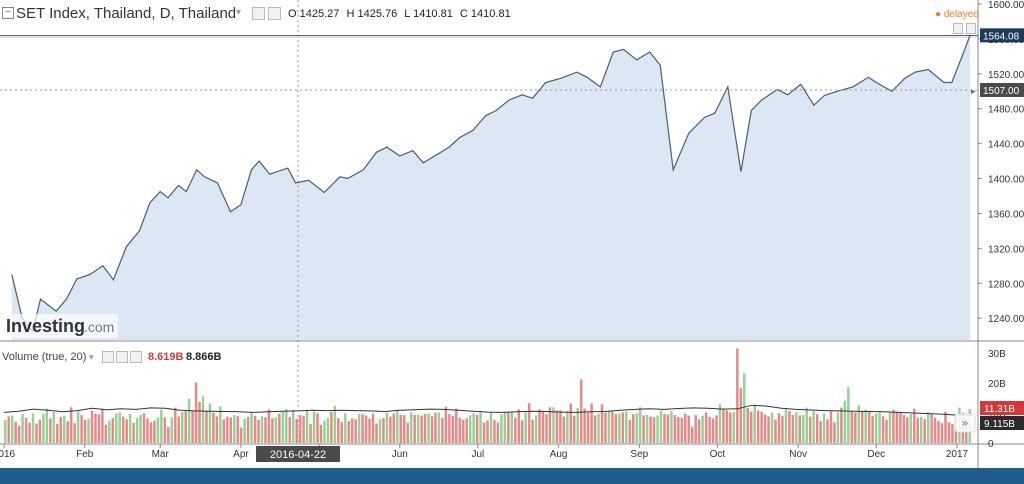 The width and height of the screenshot is (1024, 484). What do you see at coordinates (407, 14) in the screenshot?
I see `ohlc-low-key: L` at bounding box center [407, 14].